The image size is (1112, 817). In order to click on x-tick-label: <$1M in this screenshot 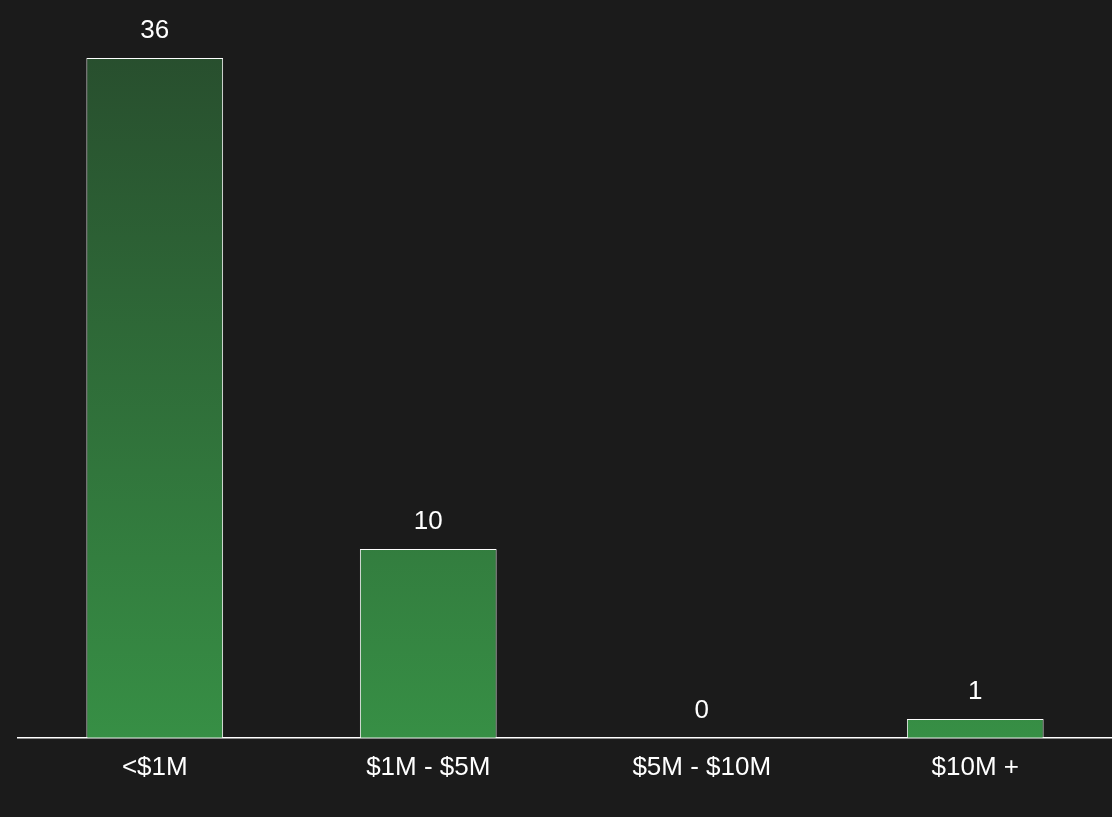, I will do `click(154, 765)`.